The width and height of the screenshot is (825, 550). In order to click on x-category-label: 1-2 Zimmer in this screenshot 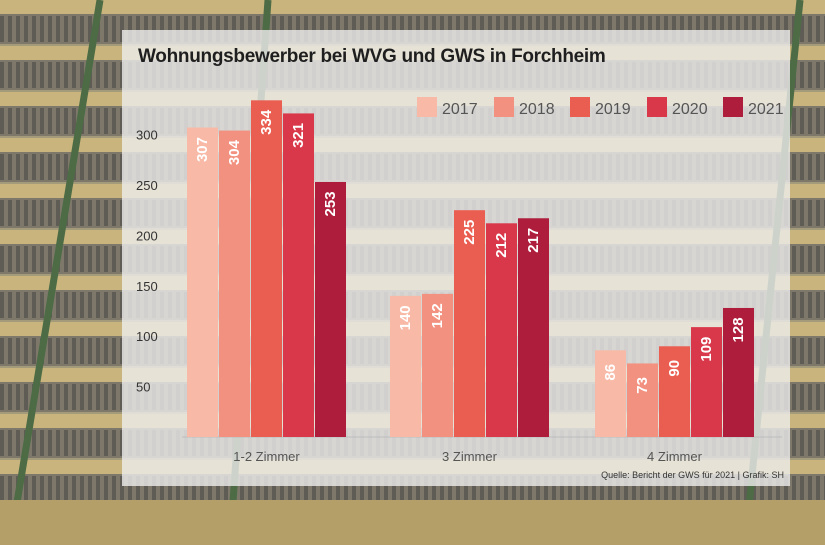, I will do `click(266, 456)`.